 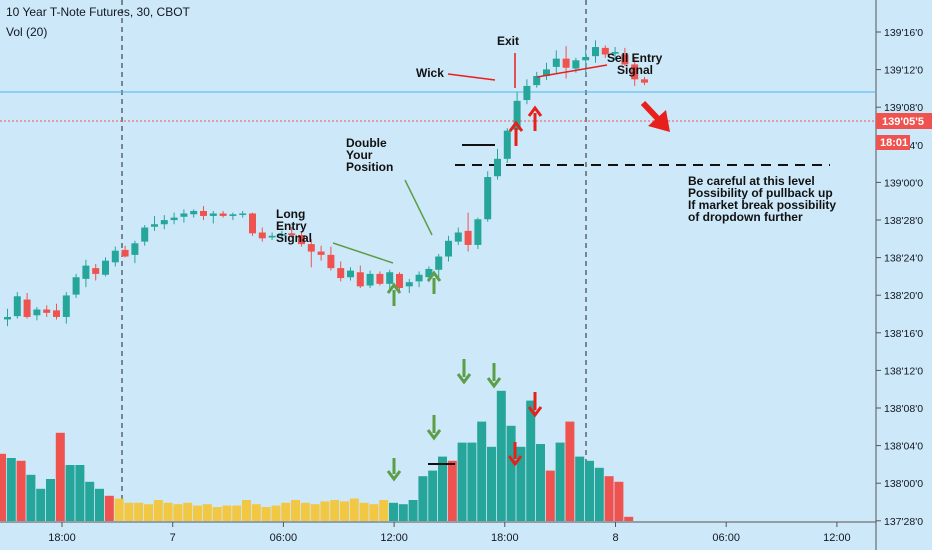 What do you see at coordinates (903, 183) in the screenshot?
I see `price-tick-label: 139'00'0` at bounding box center [903, 183].